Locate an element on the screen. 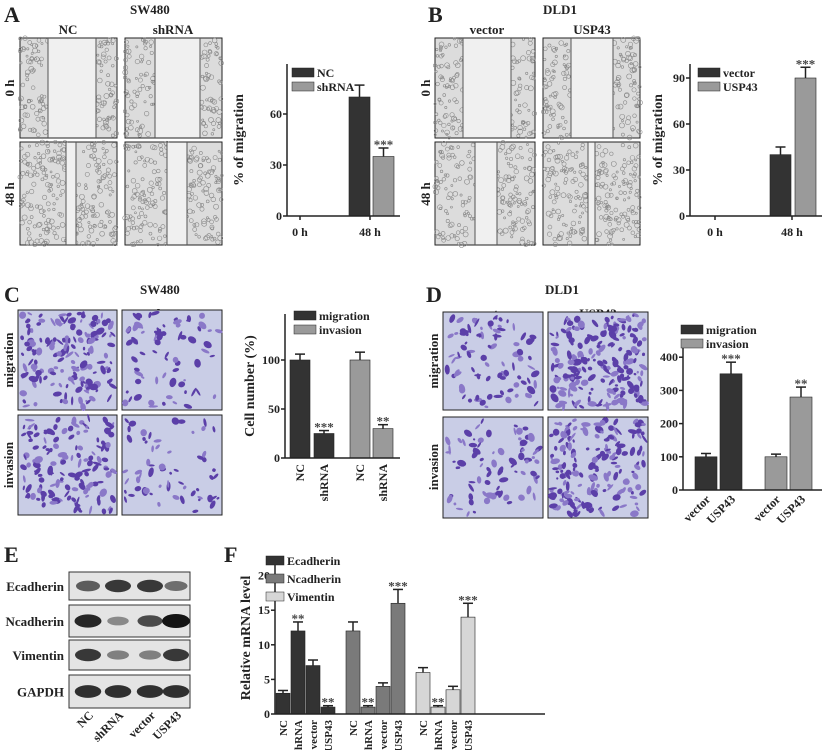 The image size is (824, 750). panel-label-f: F is located at coordinates (230, 554).